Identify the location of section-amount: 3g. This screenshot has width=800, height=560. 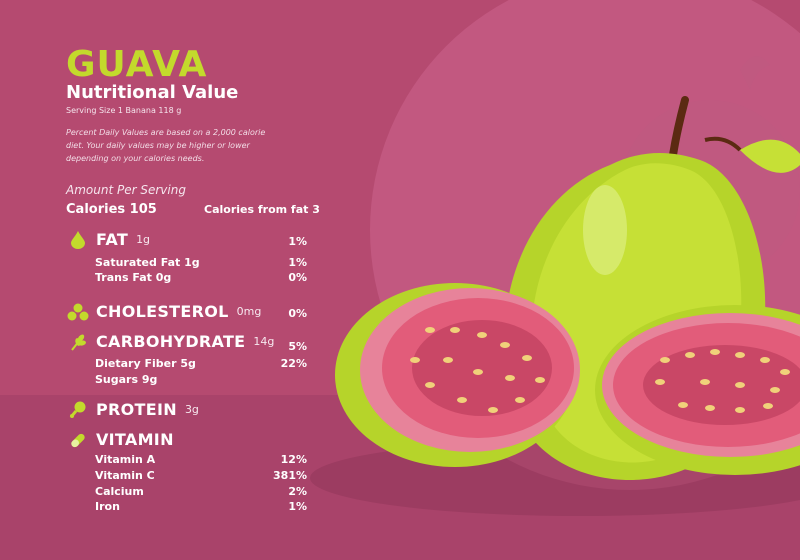
(191, 409).